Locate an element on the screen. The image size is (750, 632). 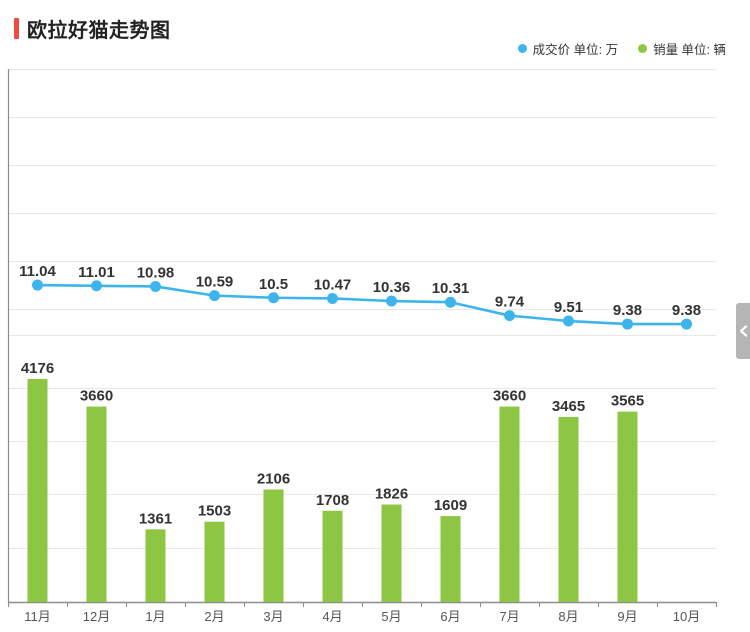
chart-legend: 成交价 单位: 万 销量 单位: 辆 is located at coordinates (621, 48).